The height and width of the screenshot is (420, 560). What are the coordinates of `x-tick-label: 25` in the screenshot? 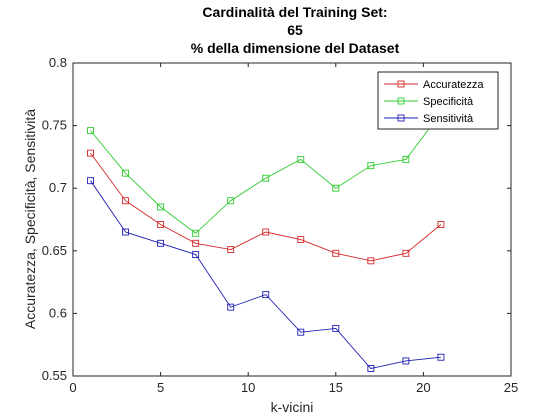 It's located at (511, 387).